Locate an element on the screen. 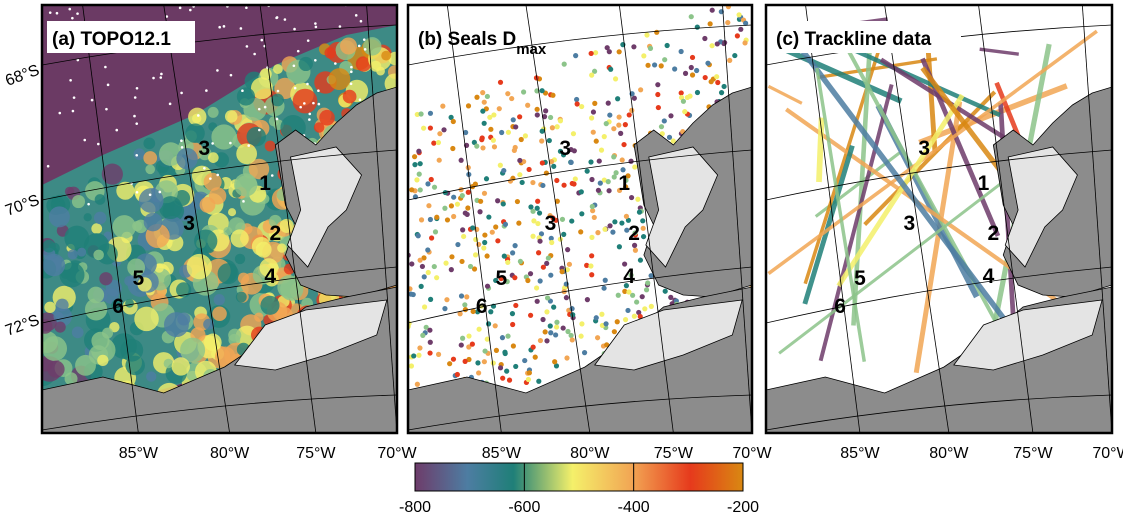 The width and height of the screenshot is (1123, 522). region-label: 1 is located at coordinates (984, 183).